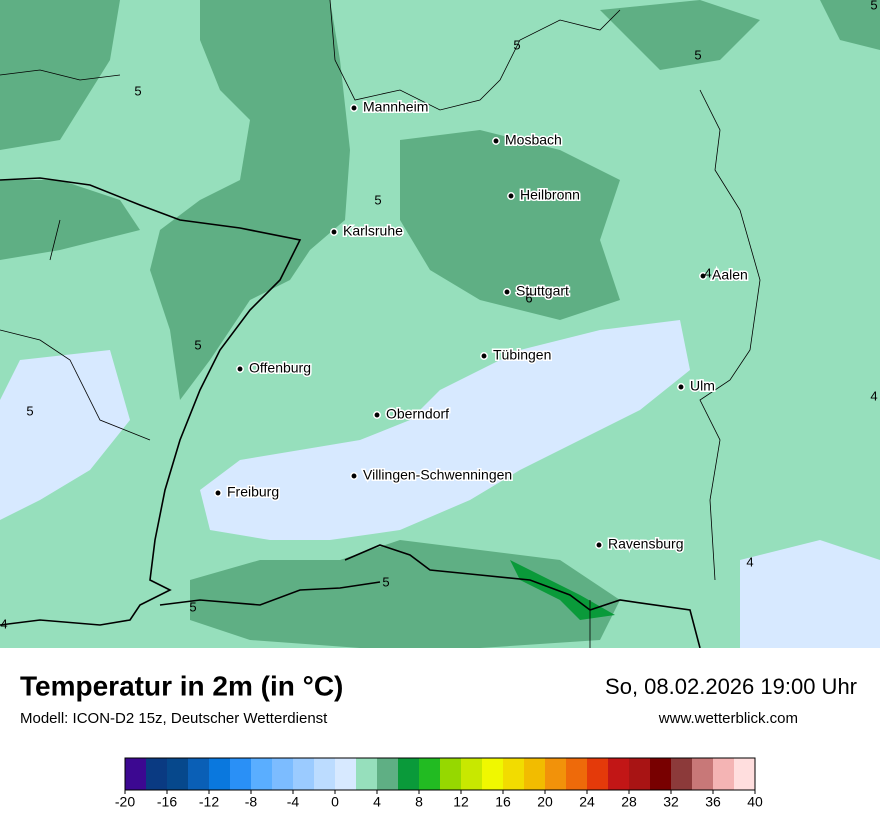 The image size is (880, 830). I want to click on colorbar-tick-label: -12, so click(209, 802).